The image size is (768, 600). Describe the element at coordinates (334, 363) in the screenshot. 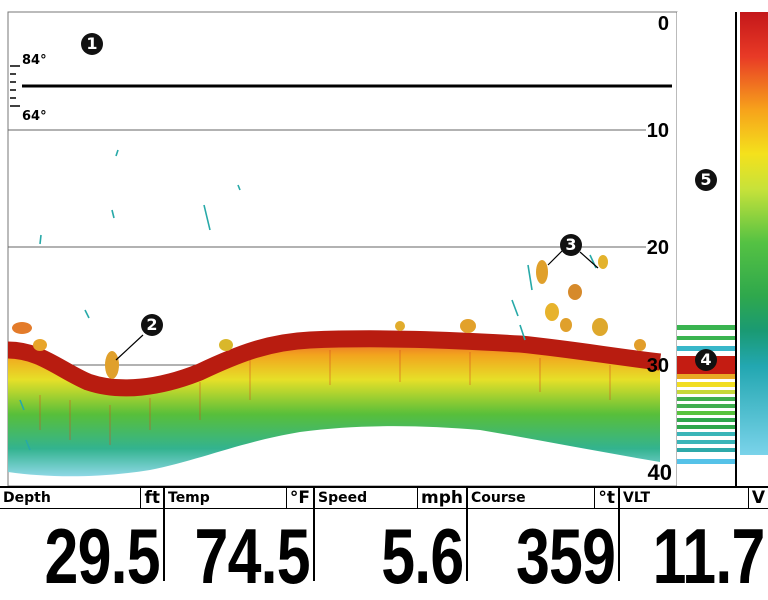

I see `bottom-contour` at that location.